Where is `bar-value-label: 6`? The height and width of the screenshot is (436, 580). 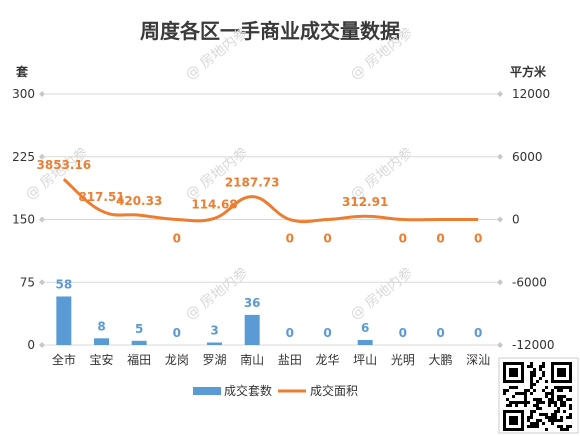 bar-value-label: 6 is located at coordinates (365, 328).